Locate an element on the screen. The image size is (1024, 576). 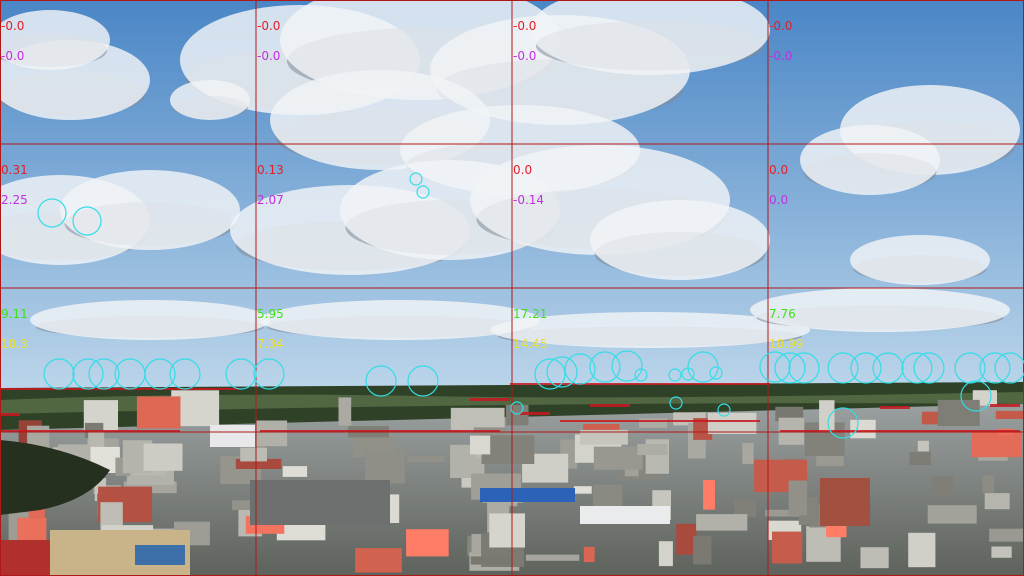
cell-value-secondary: -0.0 is located at coordinates (525, 56).